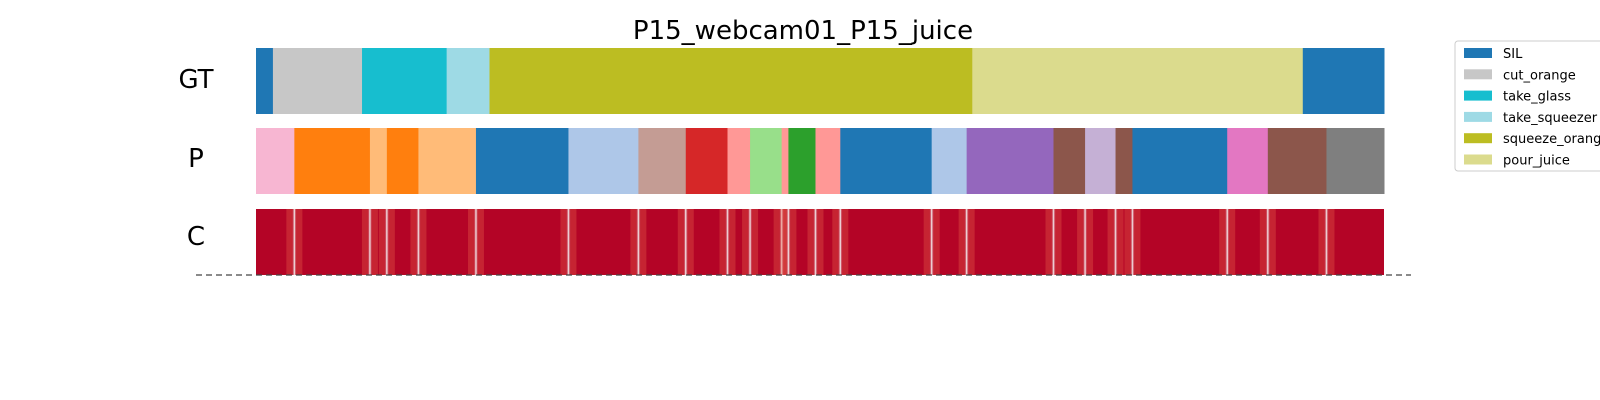 Image resolution: width=1600 pixels, height=400 pixels. I want to click on legend-label-4: squeeze_orange, so click(1551, 139).